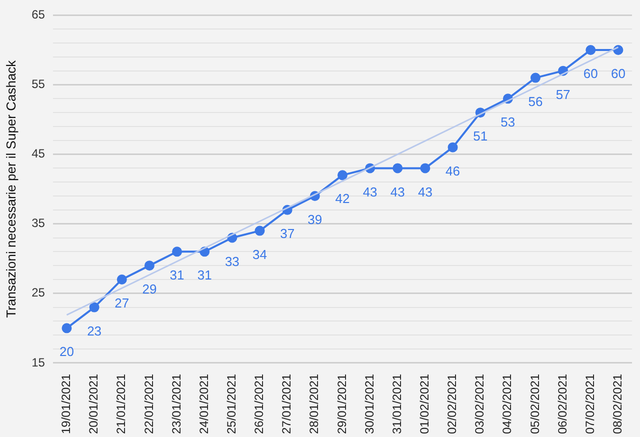  I want to click on x-tick-label: 21/01/2021, so click(121, 404).